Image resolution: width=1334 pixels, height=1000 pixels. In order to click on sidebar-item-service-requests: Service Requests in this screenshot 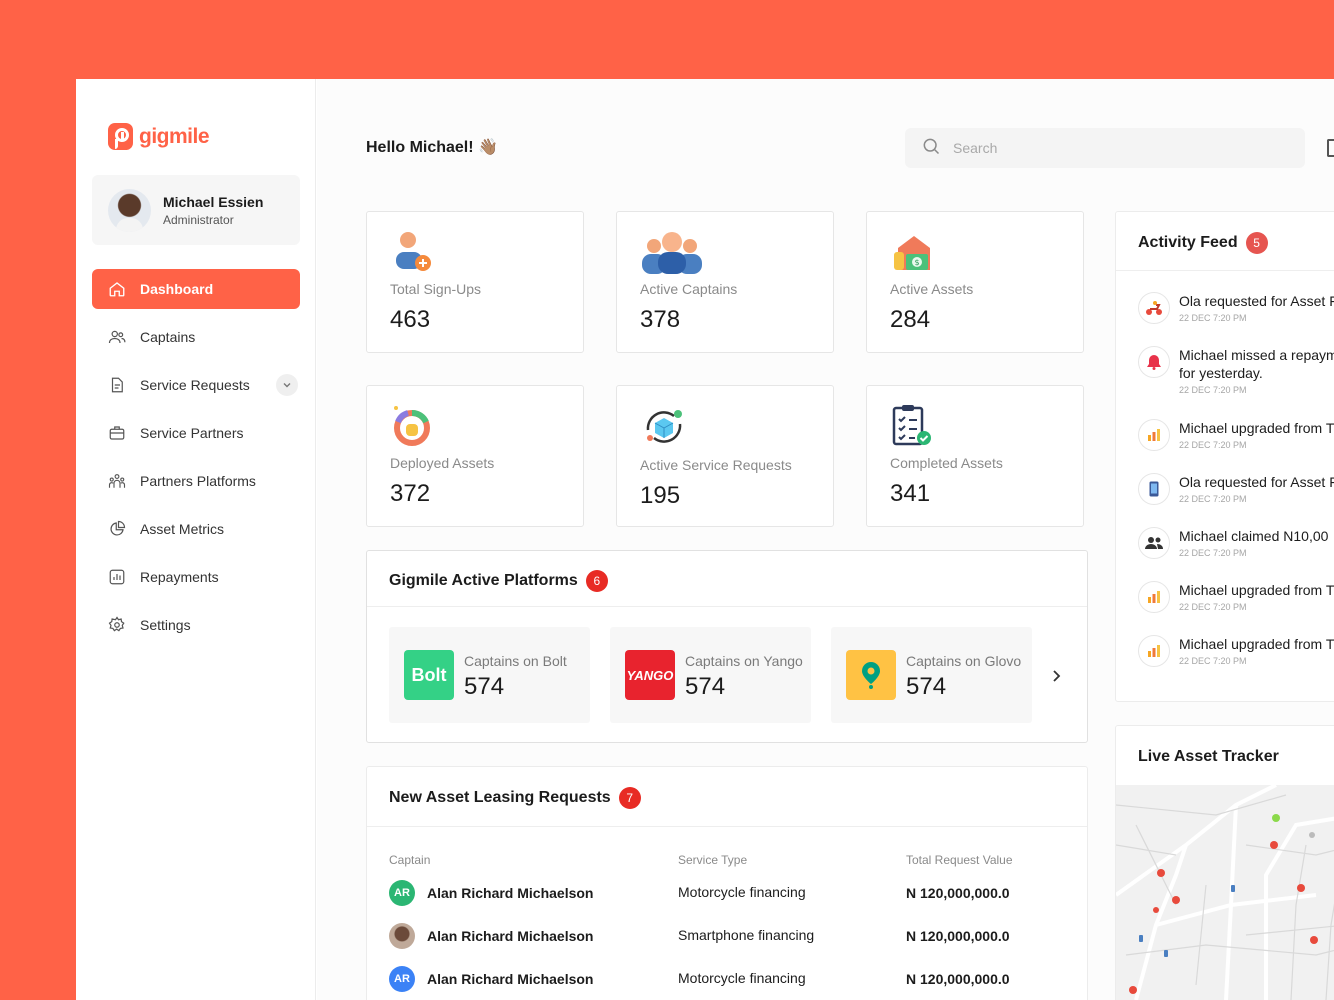, I will do `click(196, 385)`.